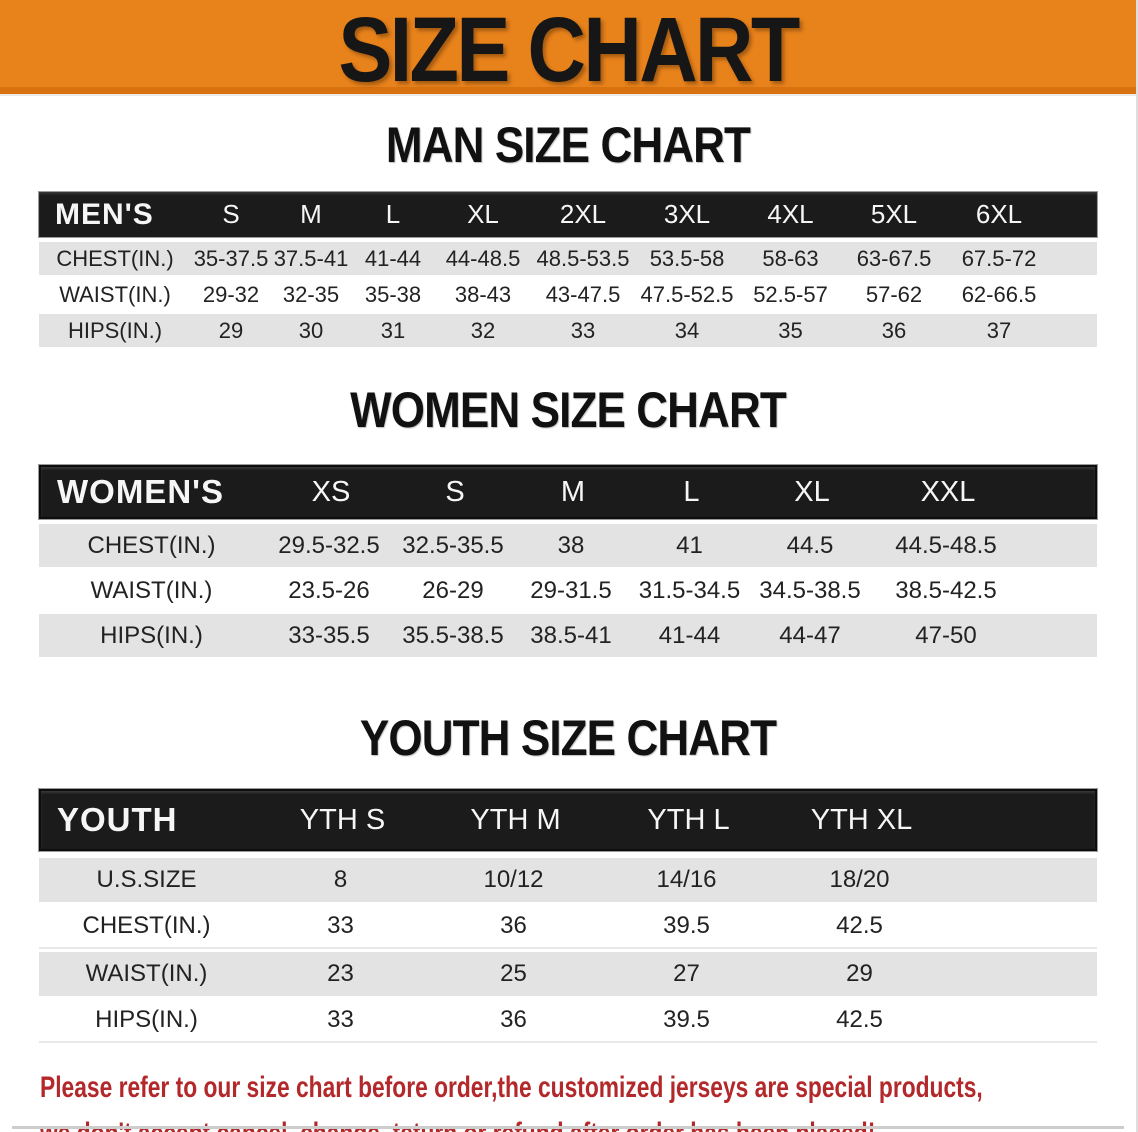  Describe the element at coordinates (453, 590) in the screenshot. I see `women-value-cell: 26-29` at that location.